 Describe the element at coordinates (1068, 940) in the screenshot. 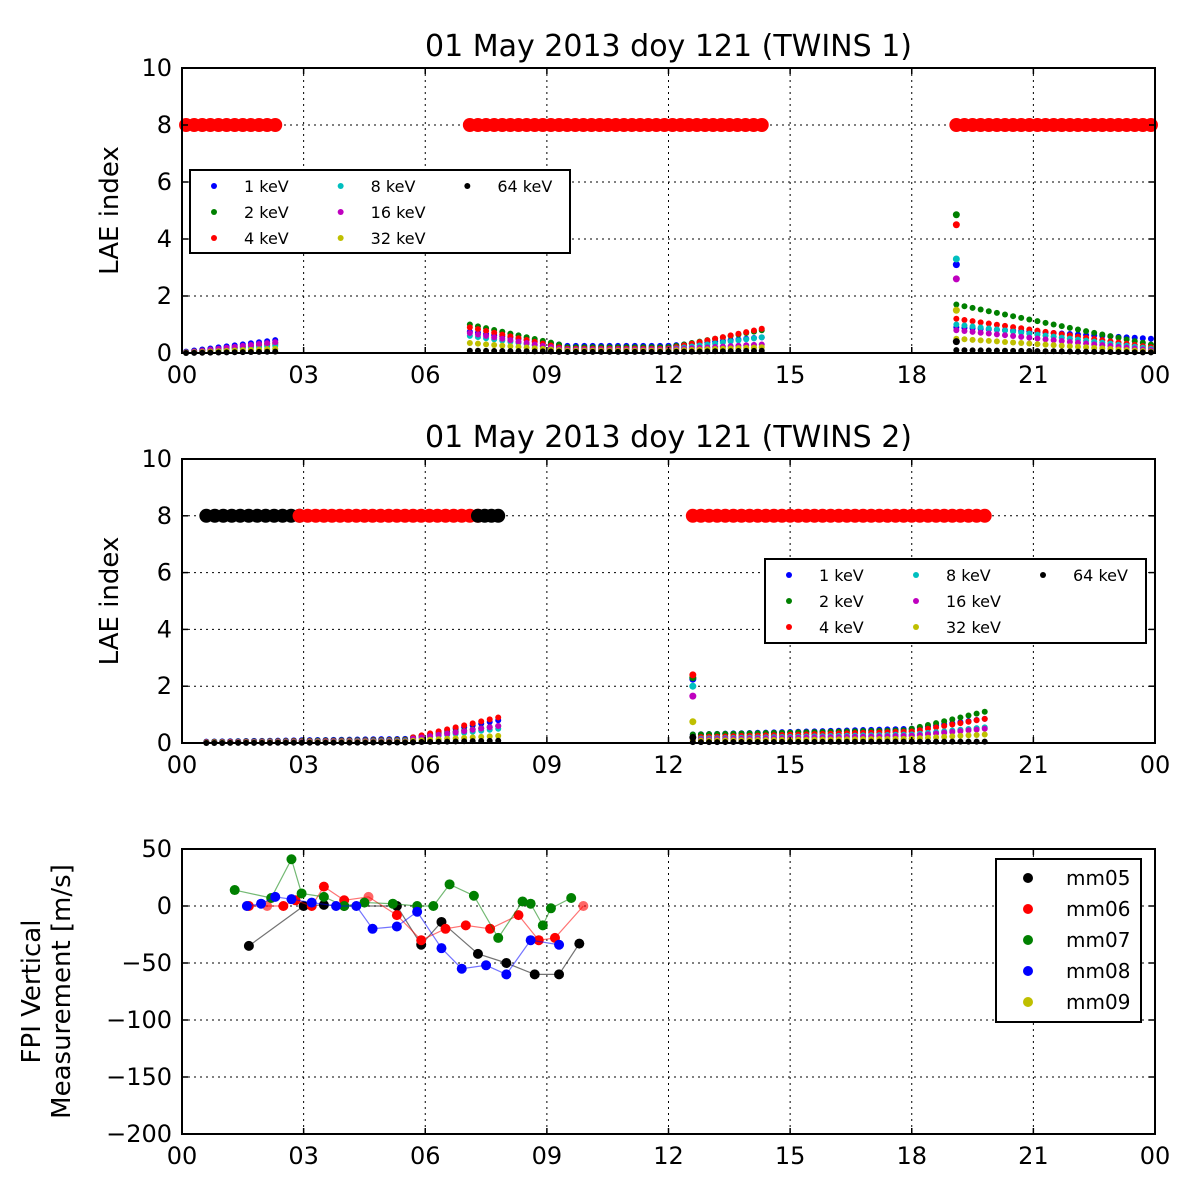

I see `legend: mm05 mm06 mm07 mm08 mm09` at that location.